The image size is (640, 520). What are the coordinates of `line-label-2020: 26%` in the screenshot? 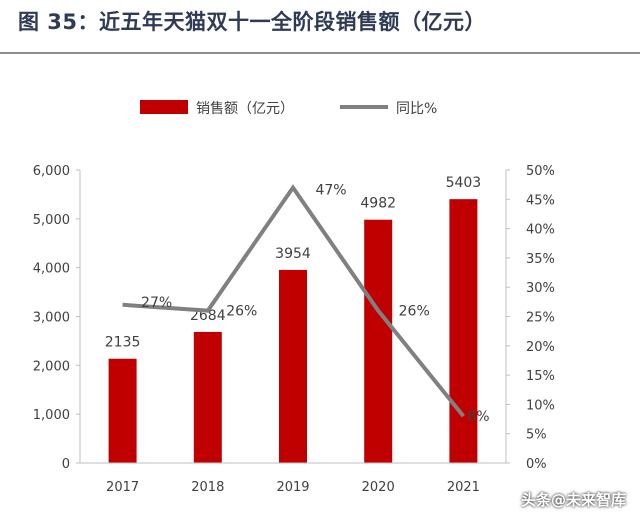 It's located at (414, 312).